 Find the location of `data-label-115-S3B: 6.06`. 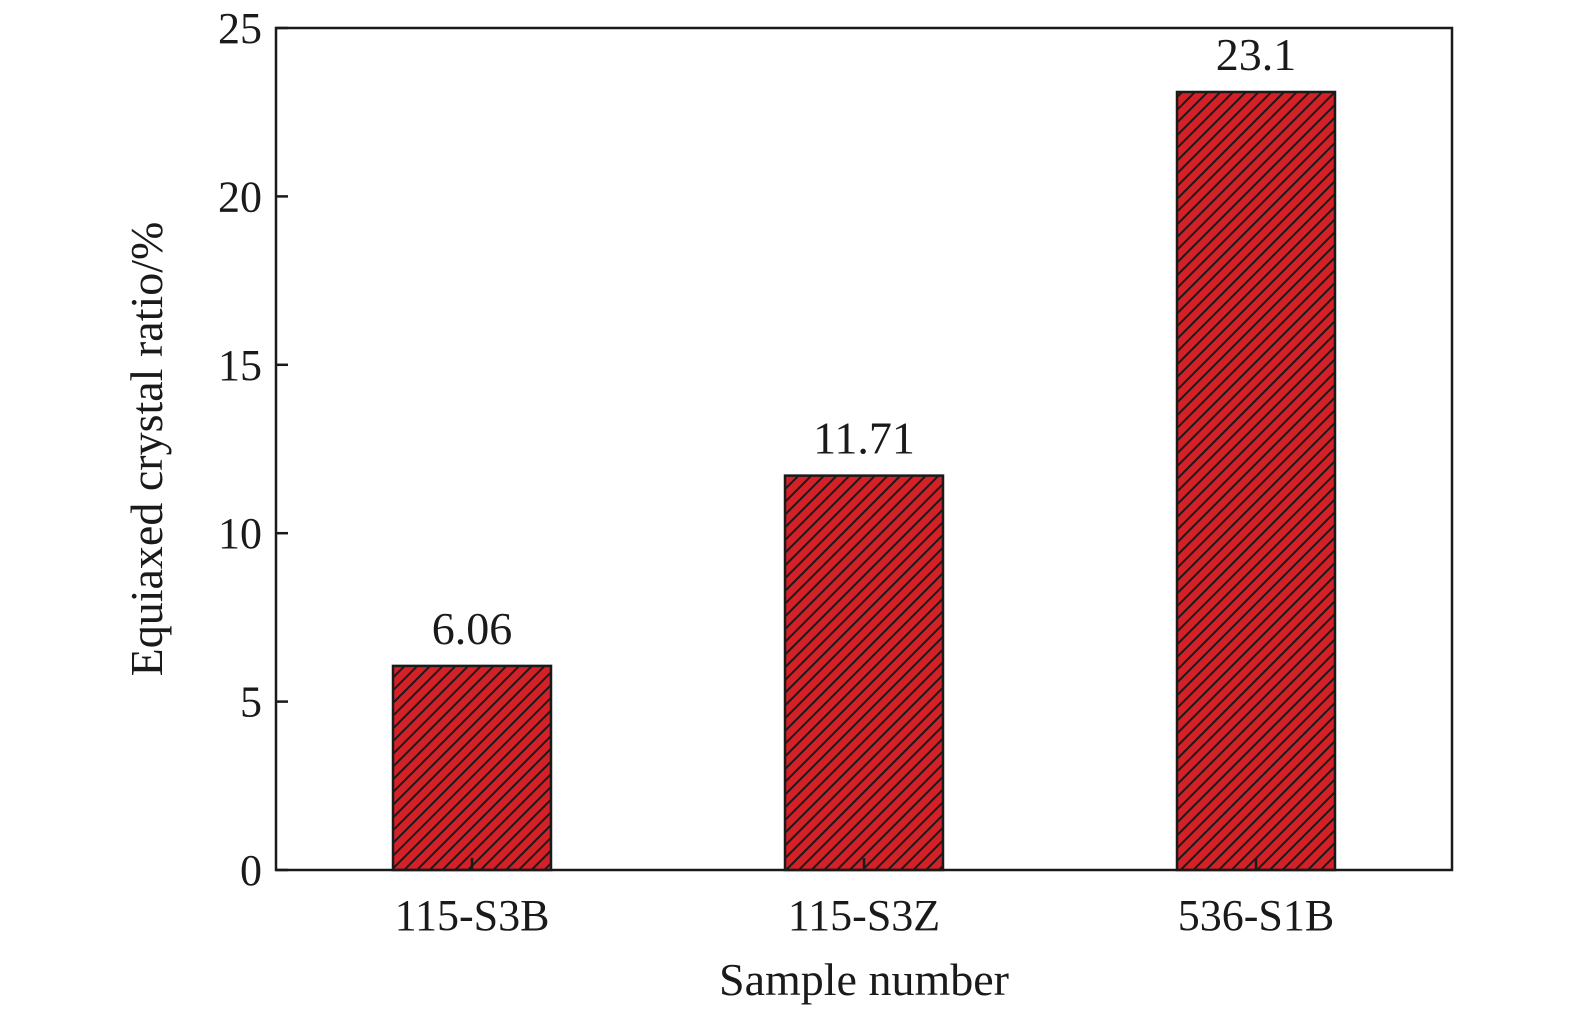

data-label-115-S3B: 6.06 is located at coordinates (472, 628).